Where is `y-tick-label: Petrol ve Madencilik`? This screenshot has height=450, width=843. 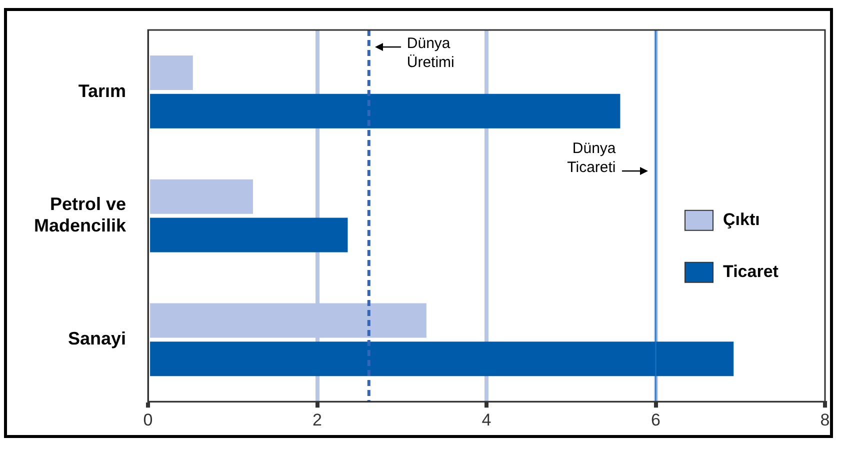 y-tick-label: Petrol ve Madencilik is located at coordinates (81, 215).